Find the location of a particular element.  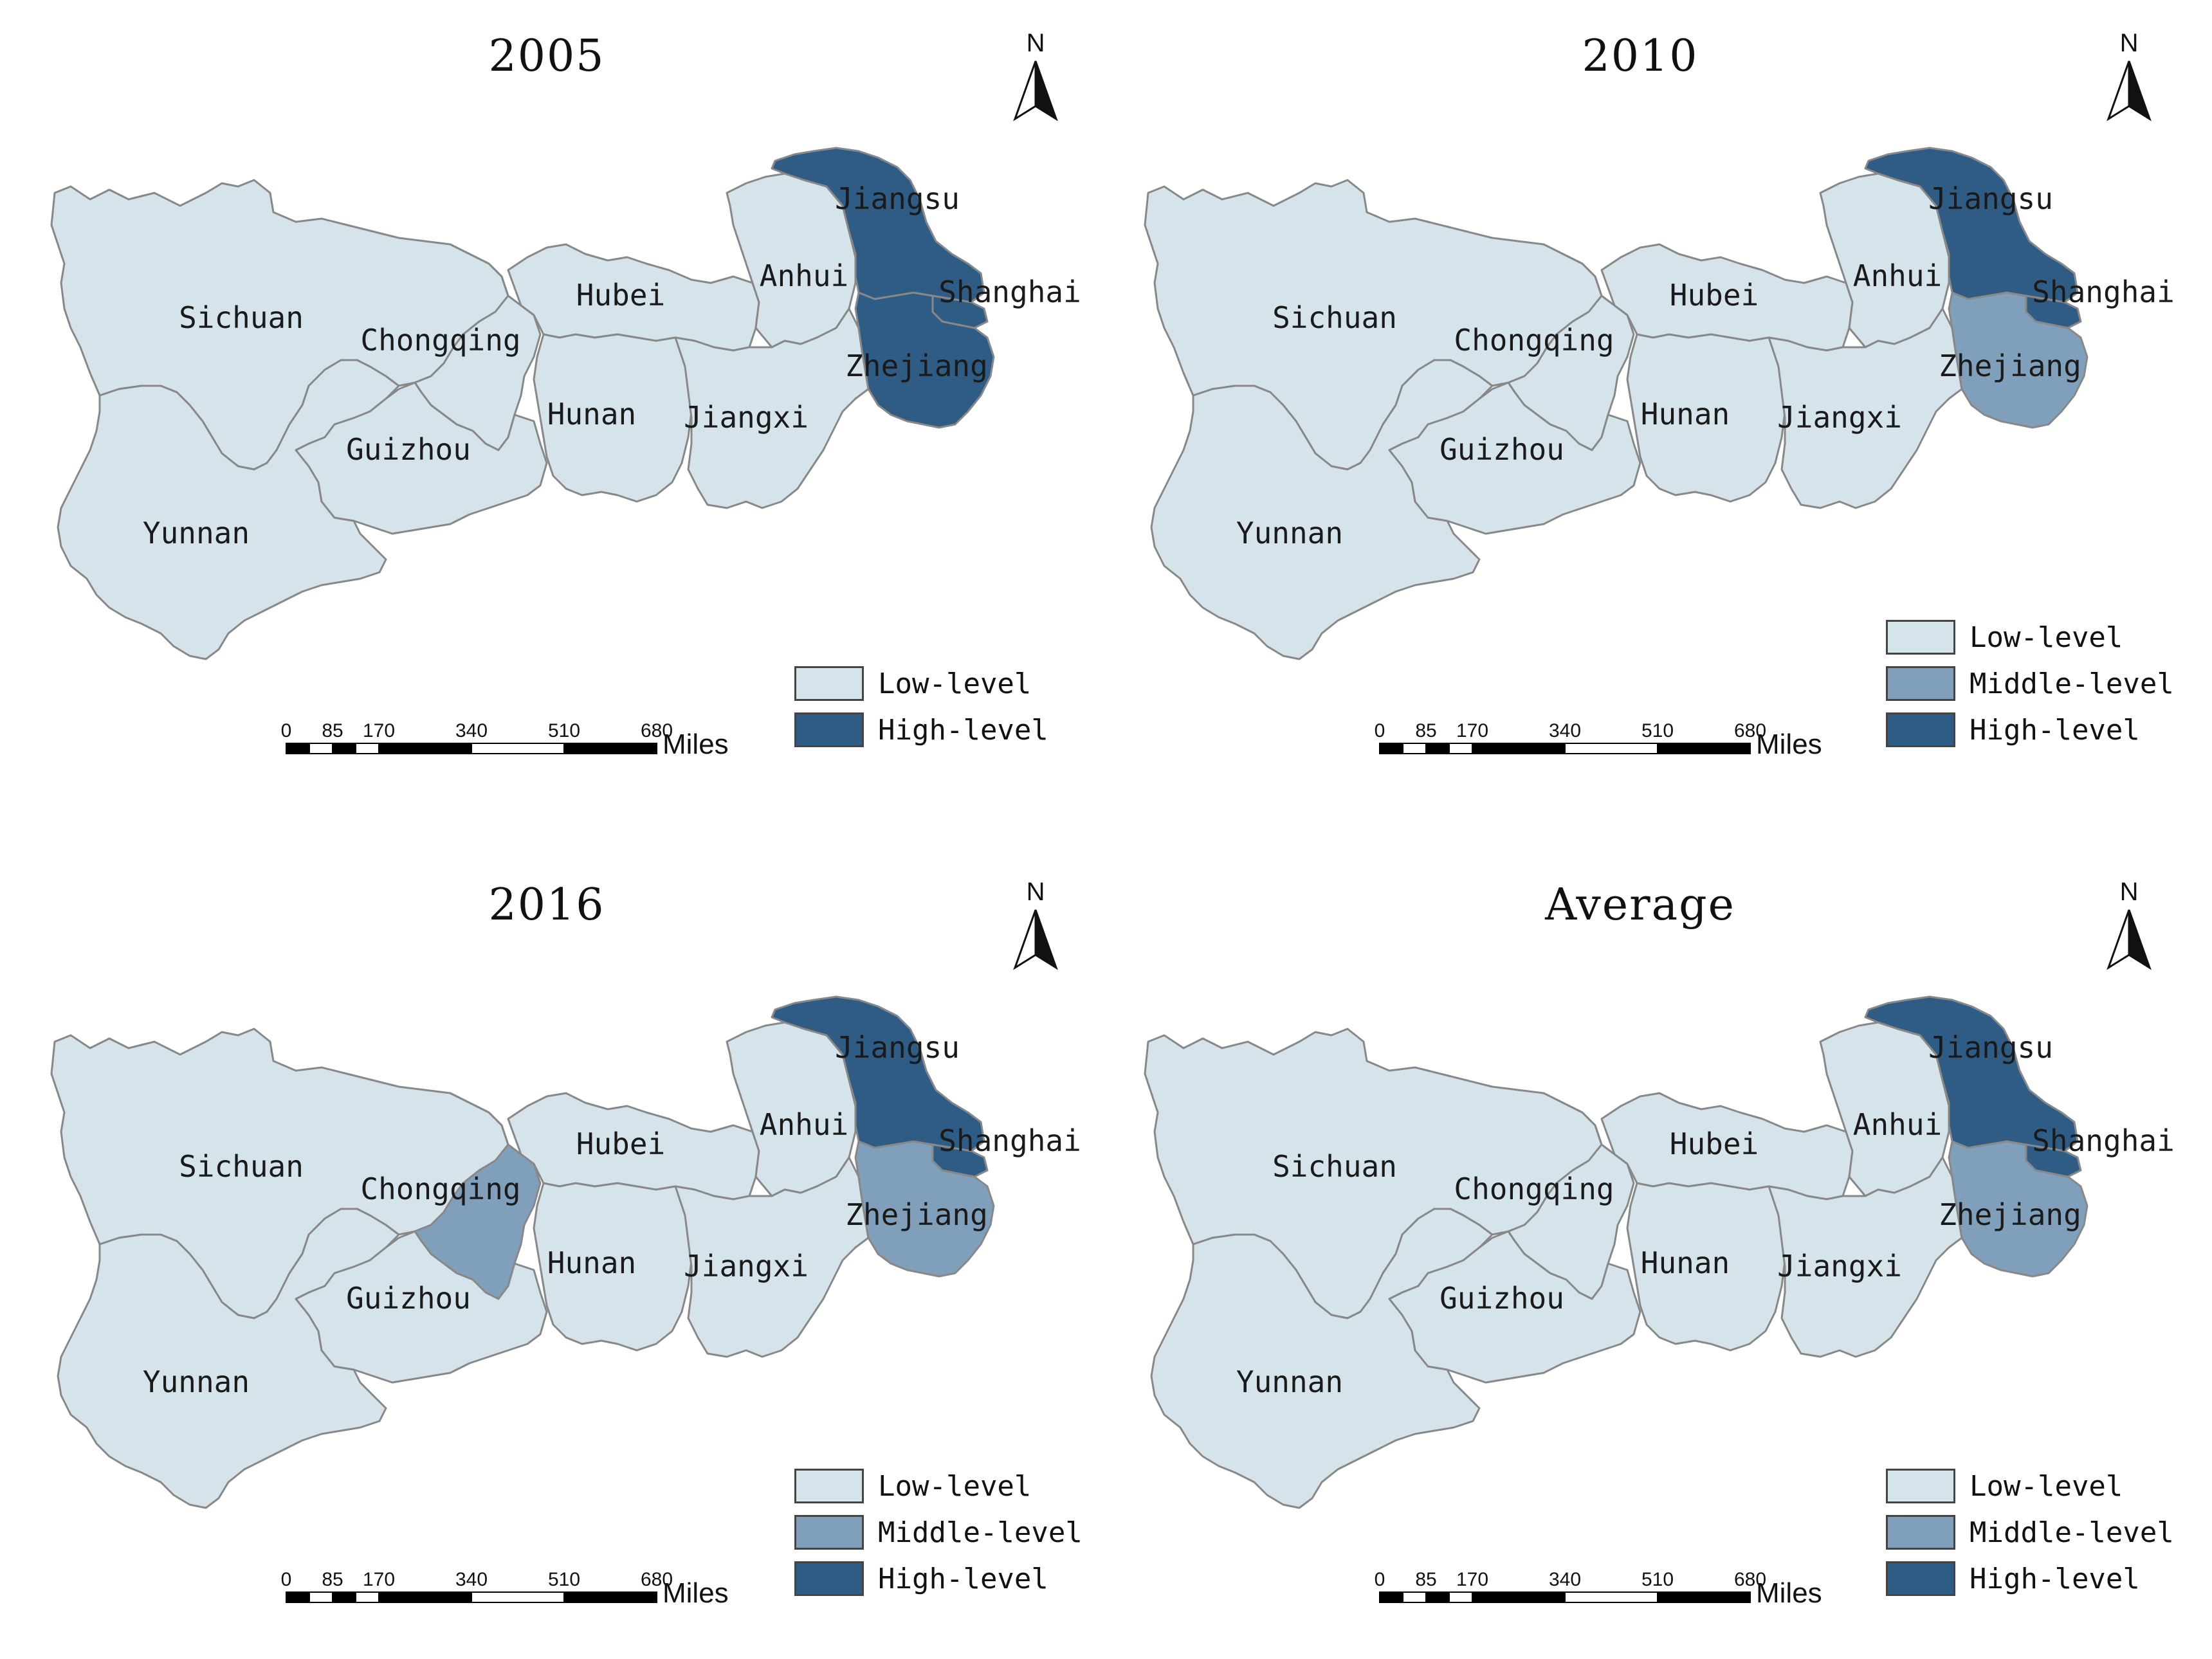

province-label-jiangxi: Jiangxi is located at coordinates (747, 1266).